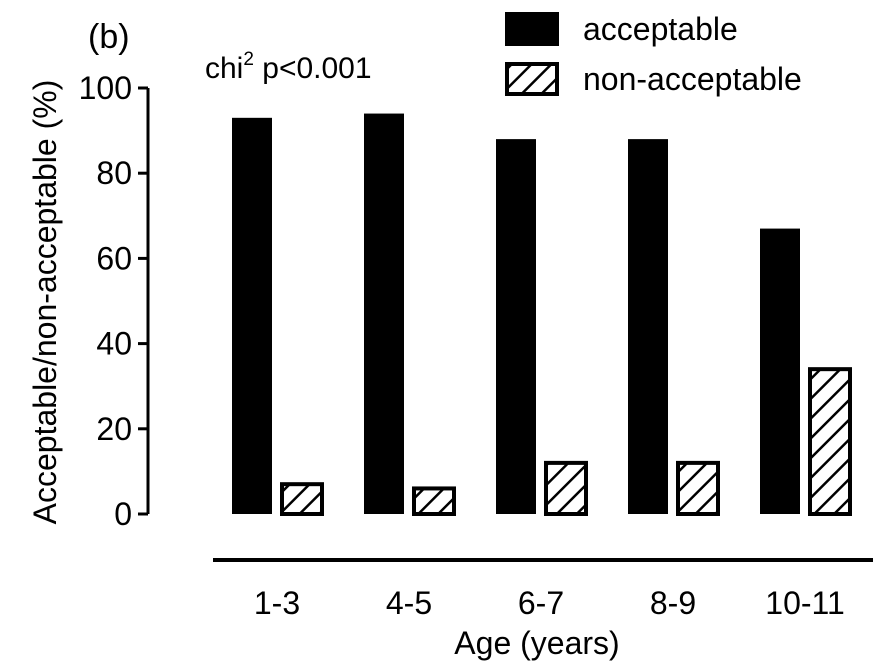 The width and height of the screenshot is (884, 669). Describe the element at coordinates (113, 301) in the screenshot. I see `y-axis-ticks: 0 20 40 60 80 100` at that location.